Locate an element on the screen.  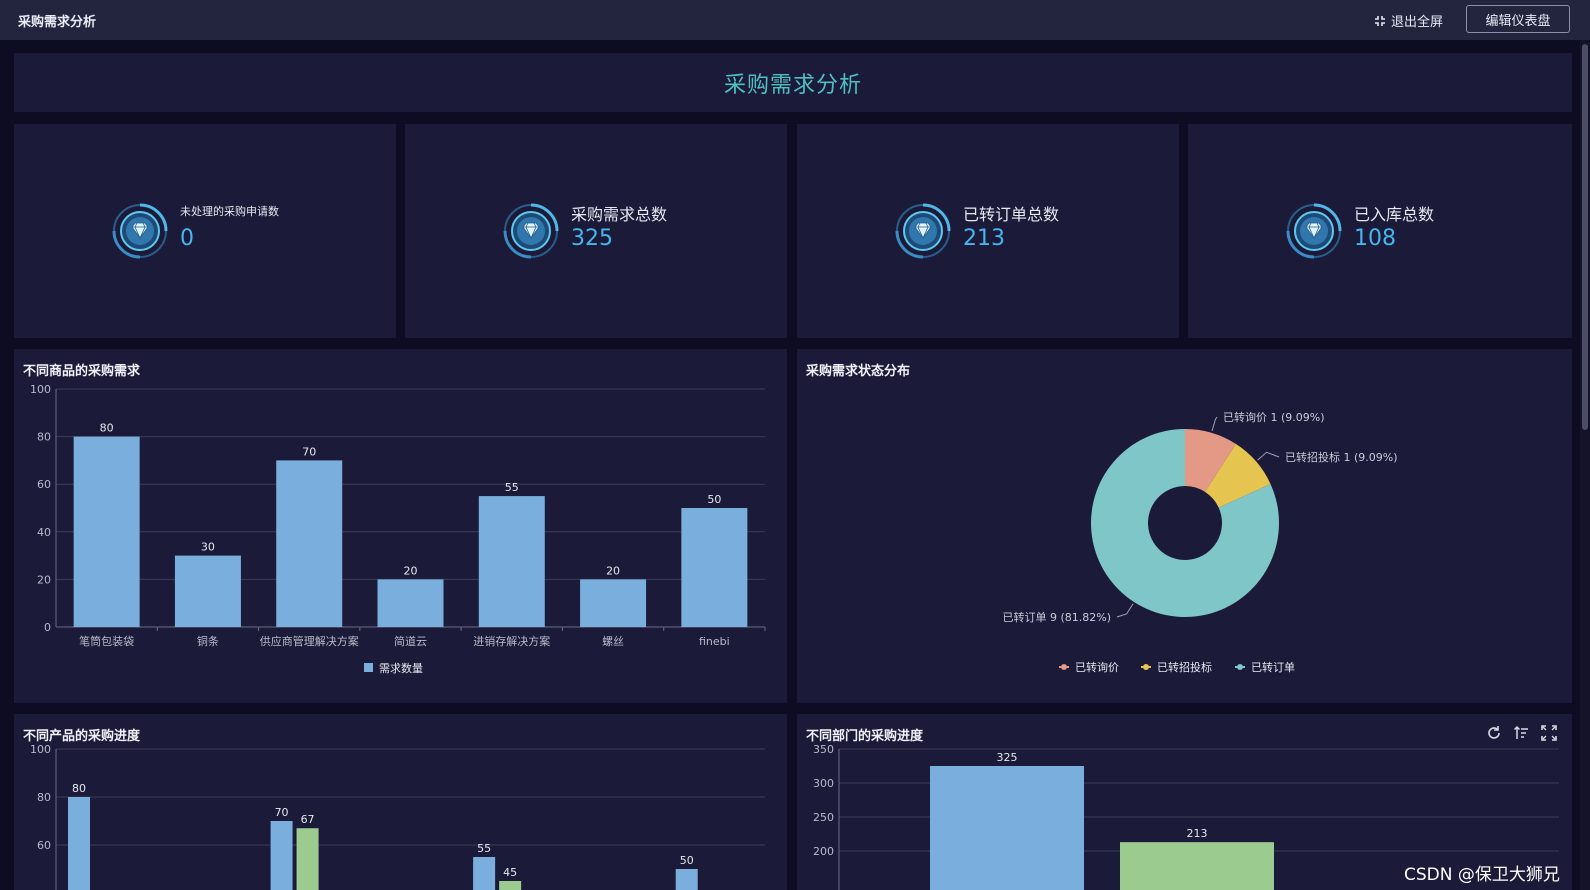
x-tick-label: 简道云 is located at coordinates (410, 641).